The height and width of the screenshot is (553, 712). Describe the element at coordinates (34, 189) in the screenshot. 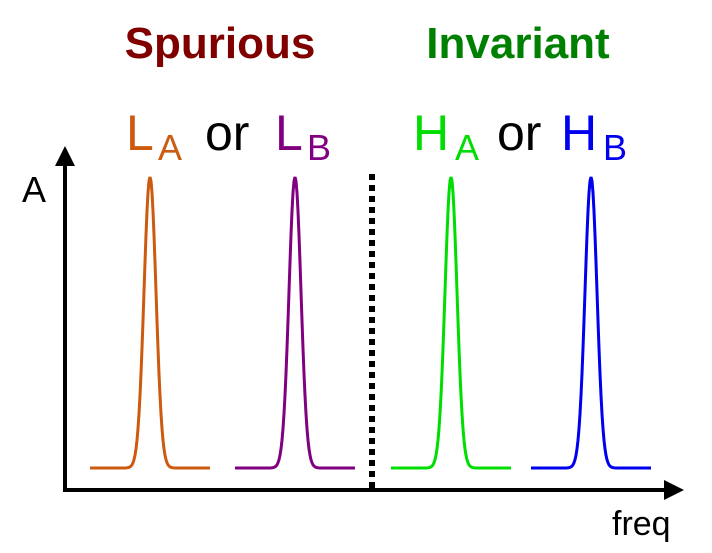

I see `y-axis-label: A` at that location.